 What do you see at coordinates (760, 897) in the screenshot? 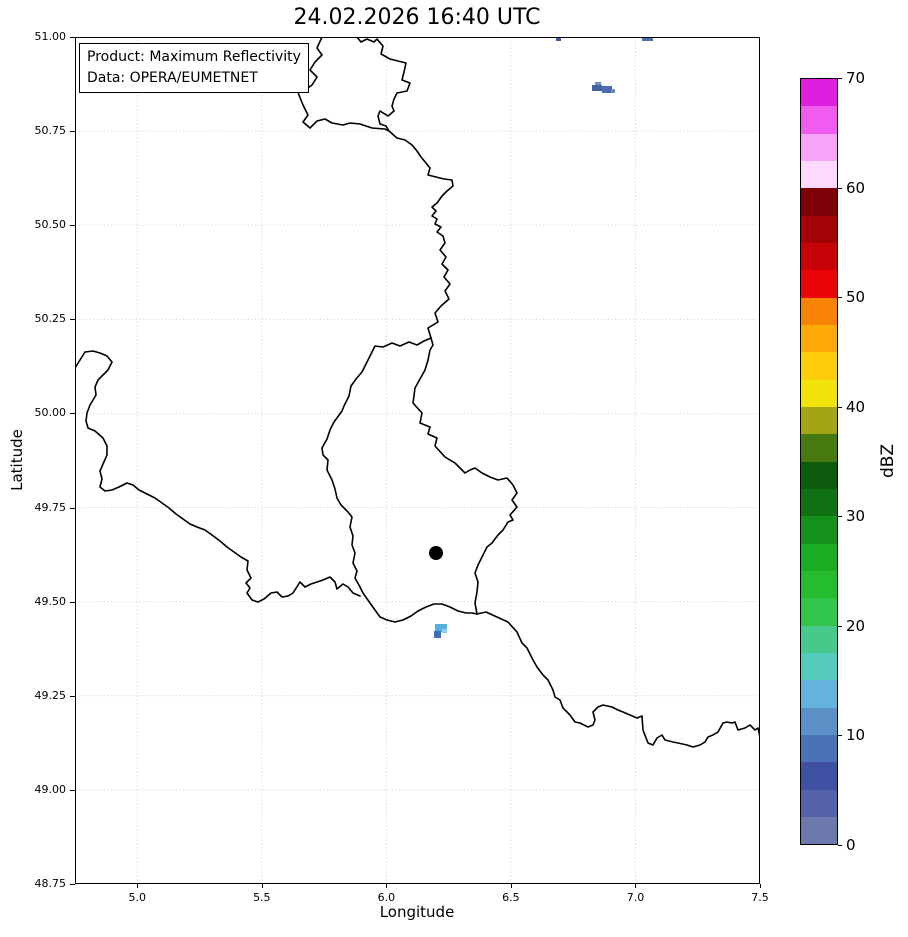
I see `x-tick-label: 7.5` at bounding box center [760, 897].